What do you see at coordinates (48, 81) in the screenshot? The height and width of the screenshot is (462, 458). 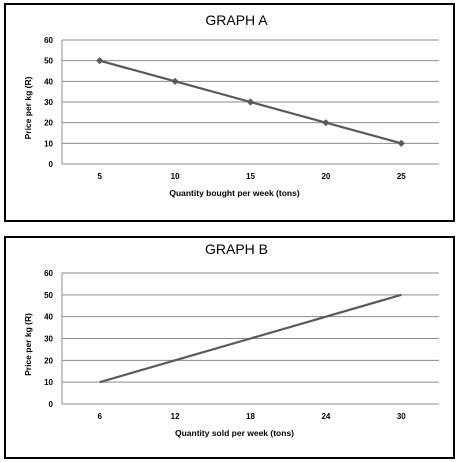 I see `chart-0-y-tick-label: 40` at bounding box center [48, 81].